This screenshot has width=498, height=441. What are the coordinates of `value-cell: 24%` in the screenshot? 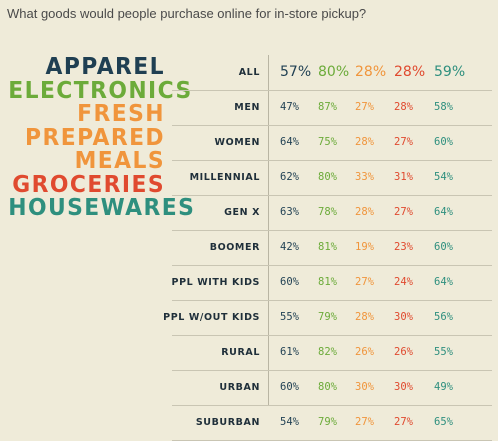 It's located at (403, 282).